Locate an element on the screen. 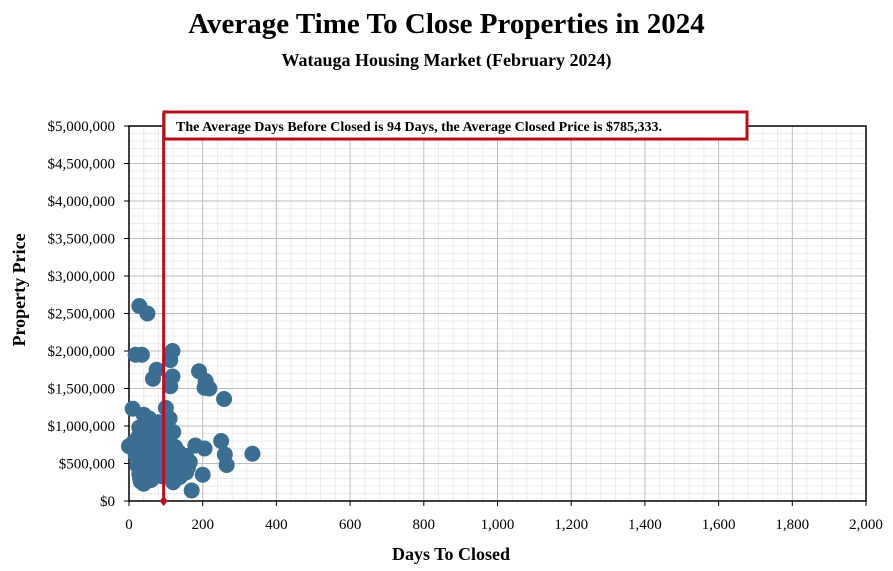  y-tick-label: $1,500,000 is located at coordinates (82, 390).